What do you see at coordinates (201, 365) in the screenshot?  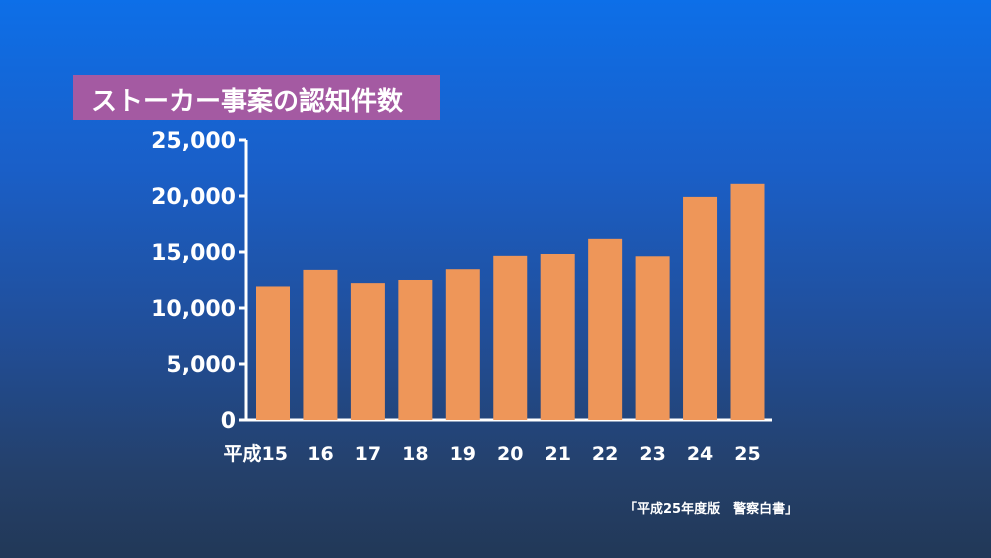 I see `y-tick-label: 5,000` at bounding box center [201, 365].